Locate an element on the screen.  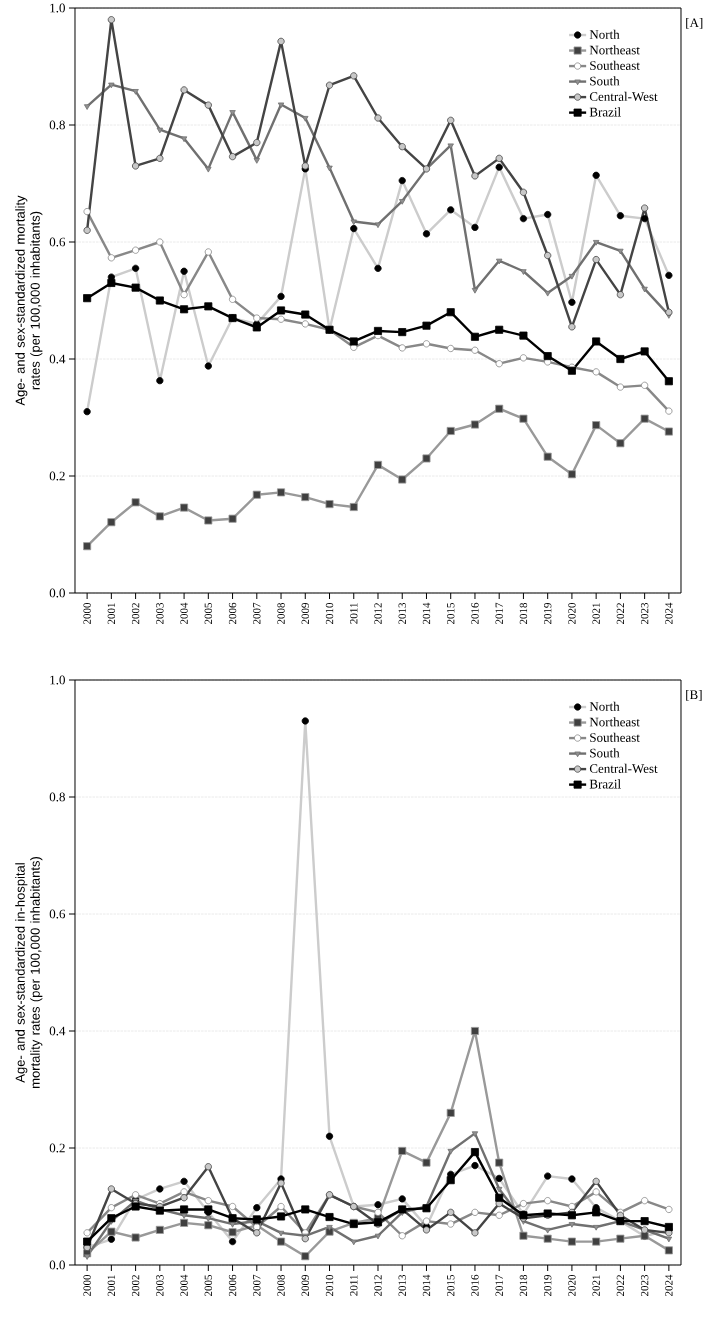
y-axis-title: Age- and sex-standardized in-hospital mortality rates (per 100,000 inhabitants) is located at coordinates (29, 972).